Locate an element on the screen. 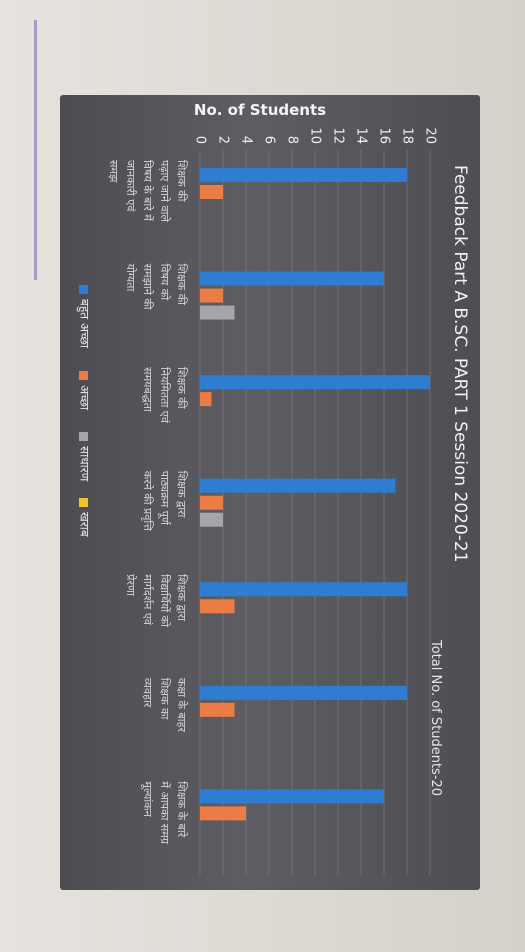 The height and width of the screenshot is (952, 525). chart-subtitle: Total No. of Students-20 is located at coordinates (435, 717).